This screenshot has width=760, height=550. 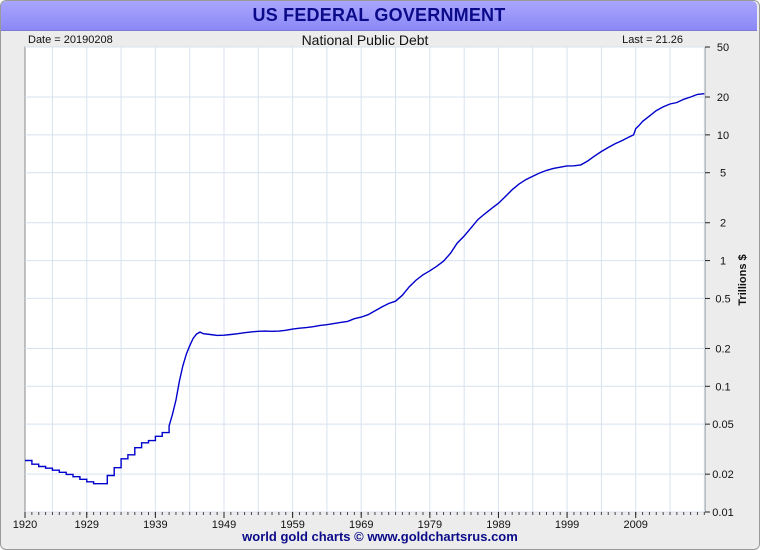 I want to click on x-tick-label: 1999, so click(x=567, y=525).